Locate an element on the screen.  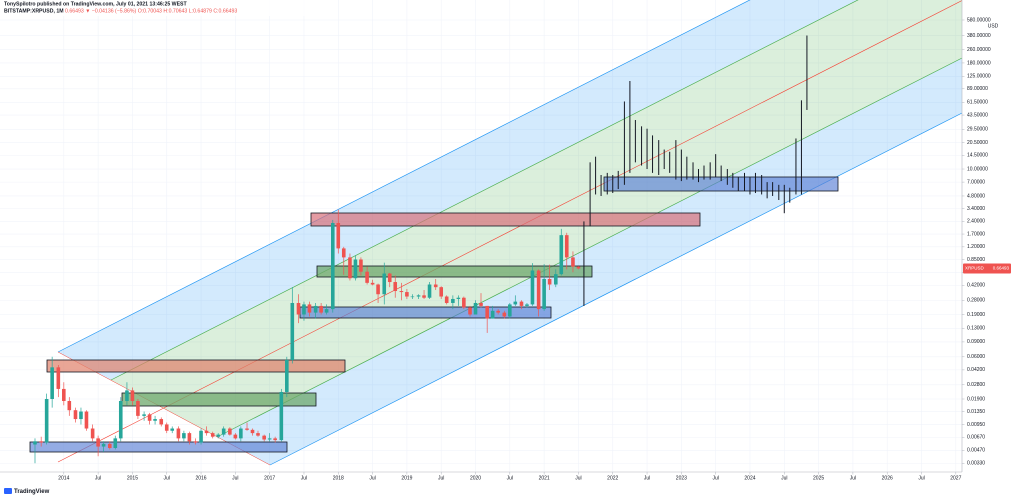
x-tick-label: 2019 is located at coordinates (406, 478).